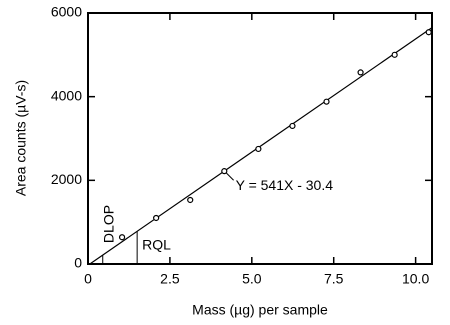 This screenshot has height=325, width=450. What do you see at coordinates (108, 224) in the screenshot?
I see `annotation-label: DLOP` at bounding box center [108, 224].